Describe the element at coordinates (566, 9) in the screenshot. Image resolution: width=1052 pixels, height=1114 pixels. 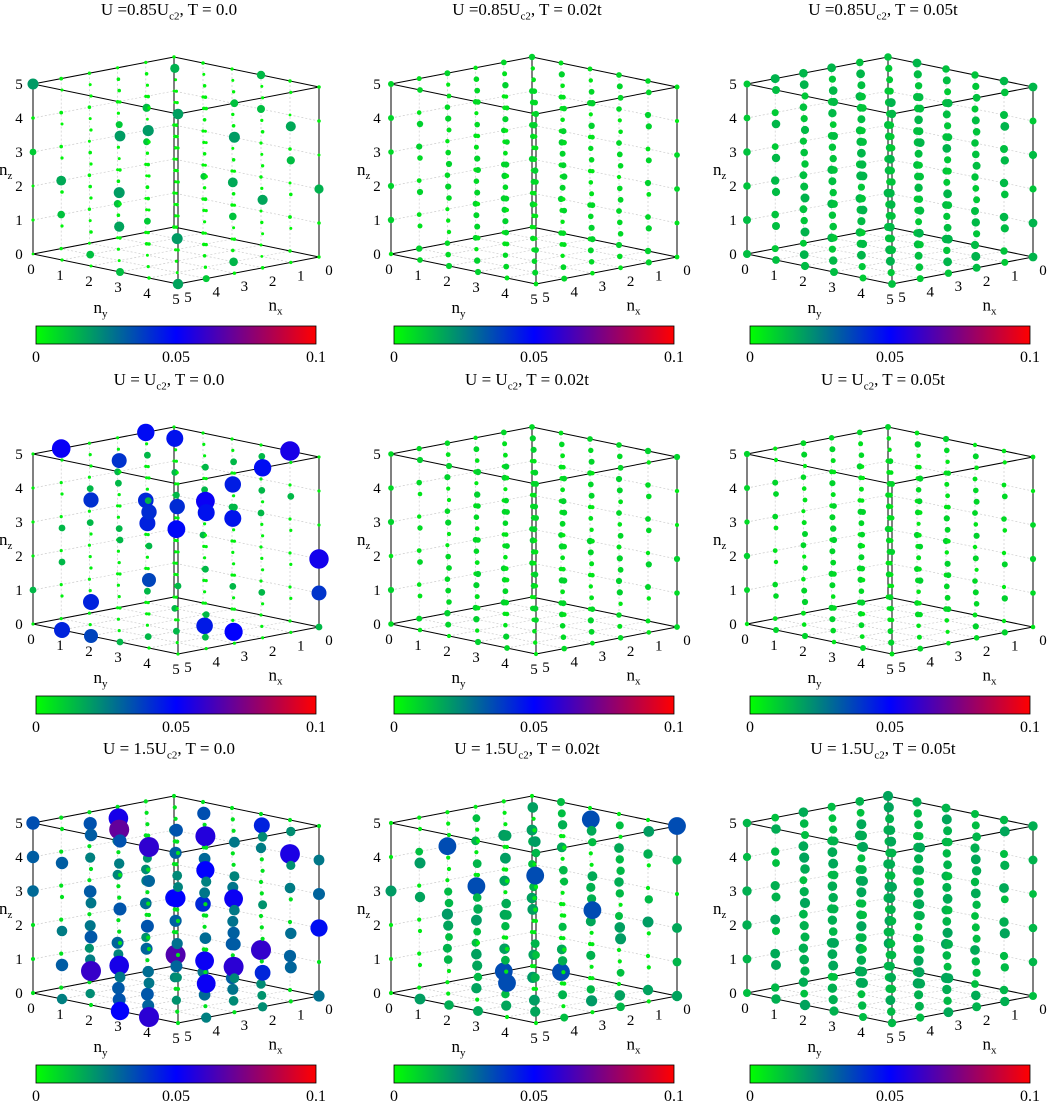
I see `title-suffix: , T = 0.02t` at that location.